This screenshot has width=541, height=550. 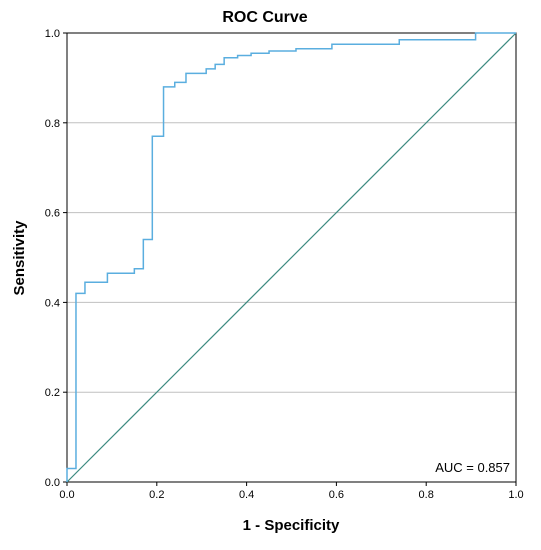 I want to click on y-tick-label: 0.6, so click(x=52, y=214).